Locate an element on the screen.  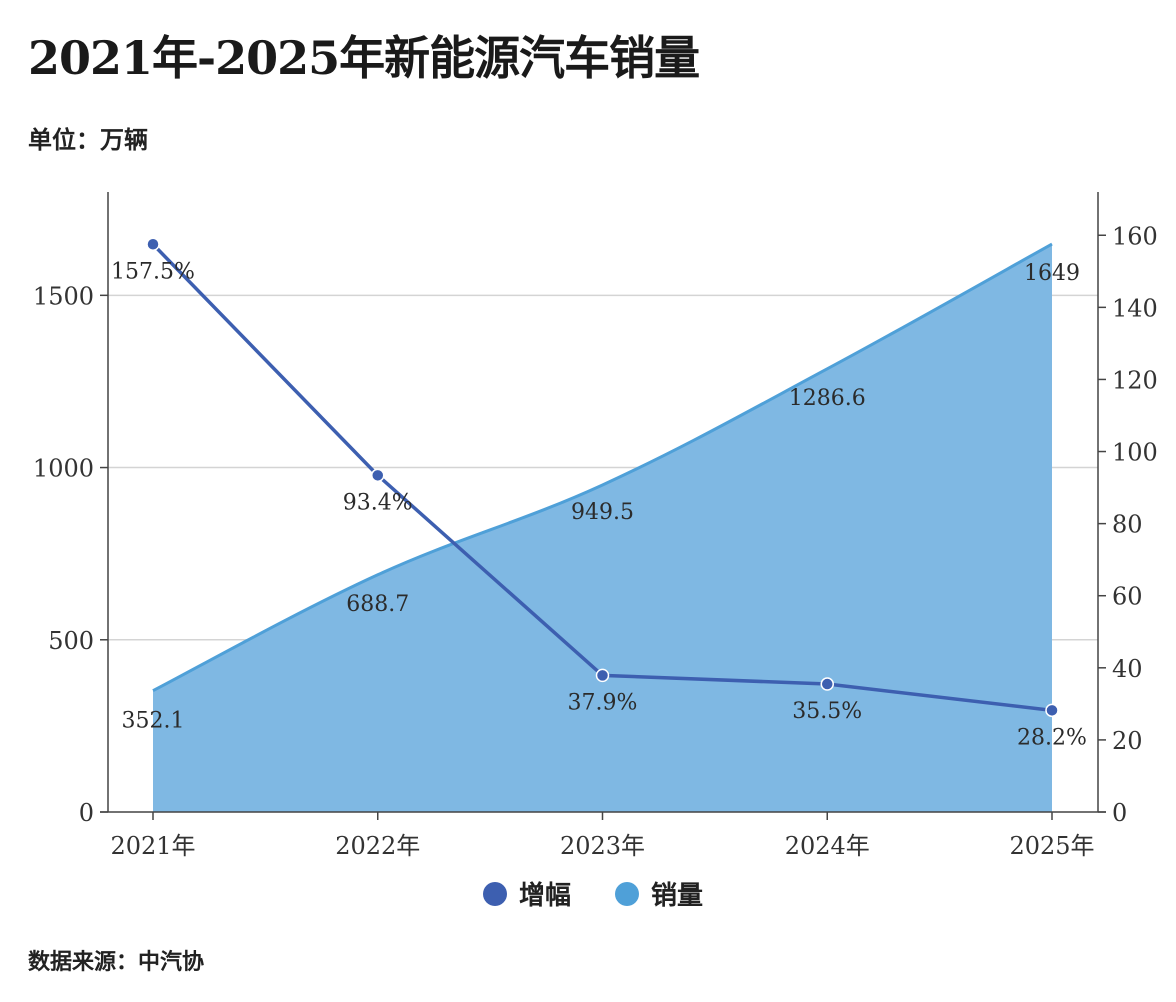
growth-value-label: 35.5% is located at coordinates (827, 711).